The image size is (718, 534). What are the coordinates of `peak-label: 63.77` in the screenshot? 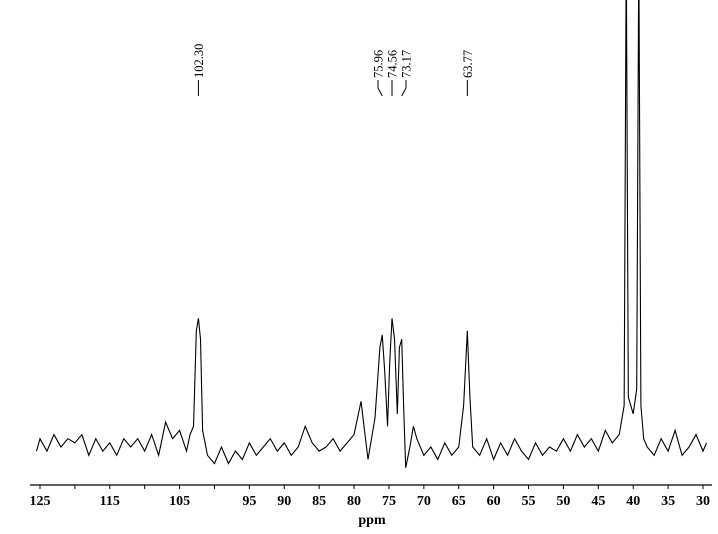 It's located at (468, 64).